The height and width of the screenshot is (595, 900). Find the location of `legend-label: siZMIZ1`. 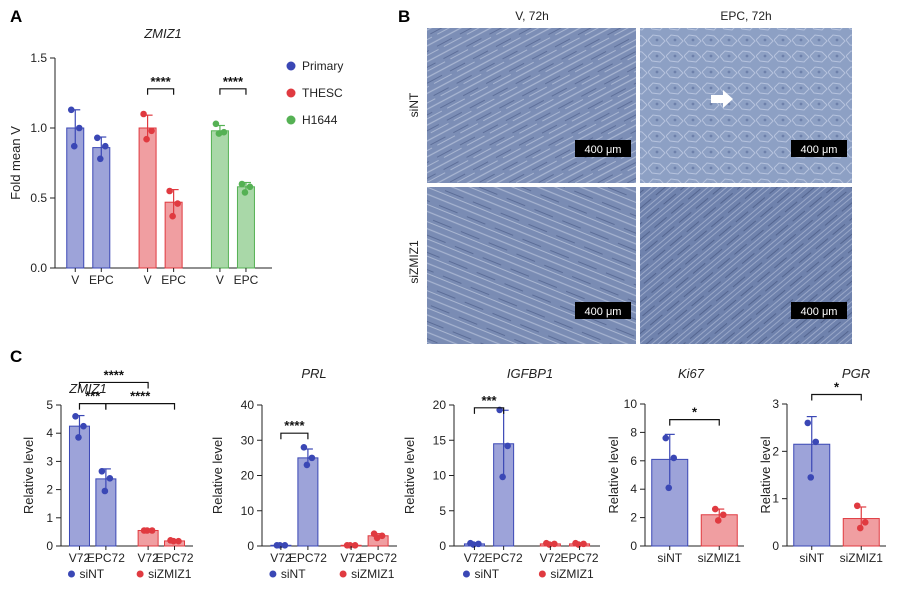

legend-label: siZMIZ1 is located at coordinates (572, 574).